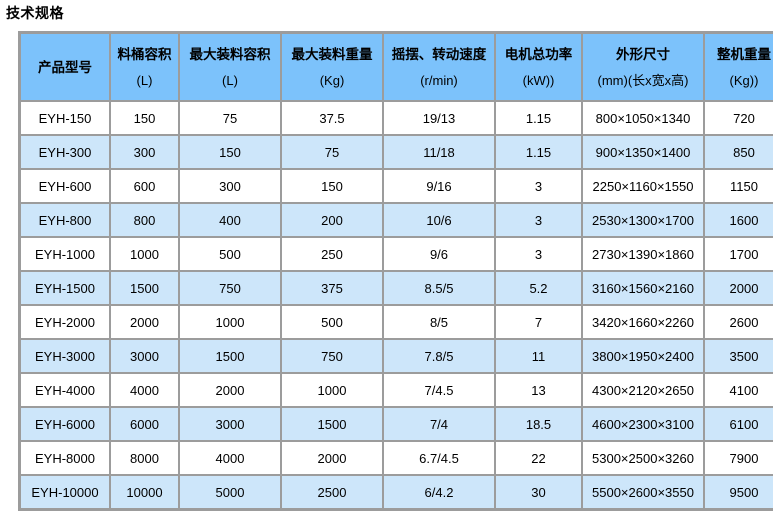  I want to click on table-cell-model: EYH-10000, so click(65, 492).